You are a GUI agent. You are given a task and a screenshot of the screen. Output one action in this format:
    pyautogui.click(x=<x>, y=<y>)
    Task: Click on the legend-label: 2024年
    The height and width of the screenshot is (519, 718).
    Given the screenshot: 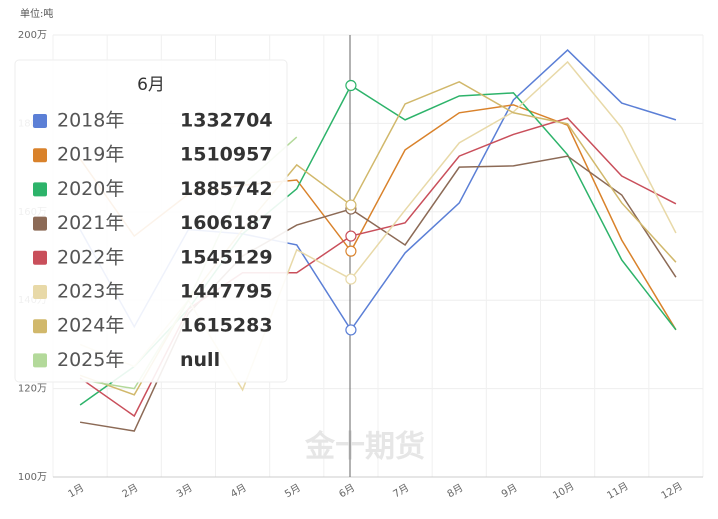 What is the action you would take?
    pyautogui.click(x=90, y=326)
    